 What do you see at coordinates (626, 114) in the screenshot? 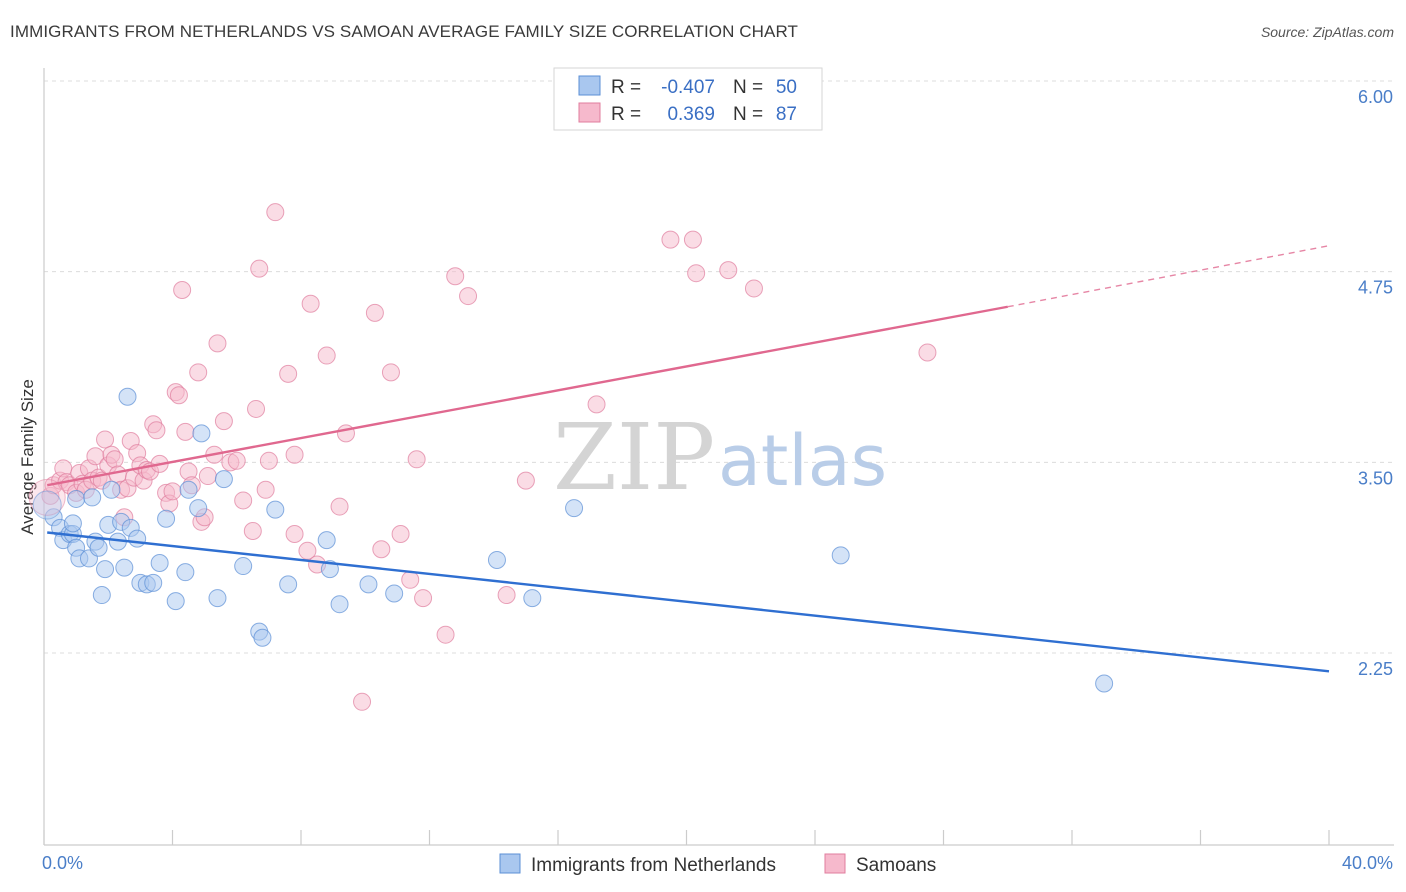
I see `legend-r-label-samoans: R =` at bounding box center [626, 114].